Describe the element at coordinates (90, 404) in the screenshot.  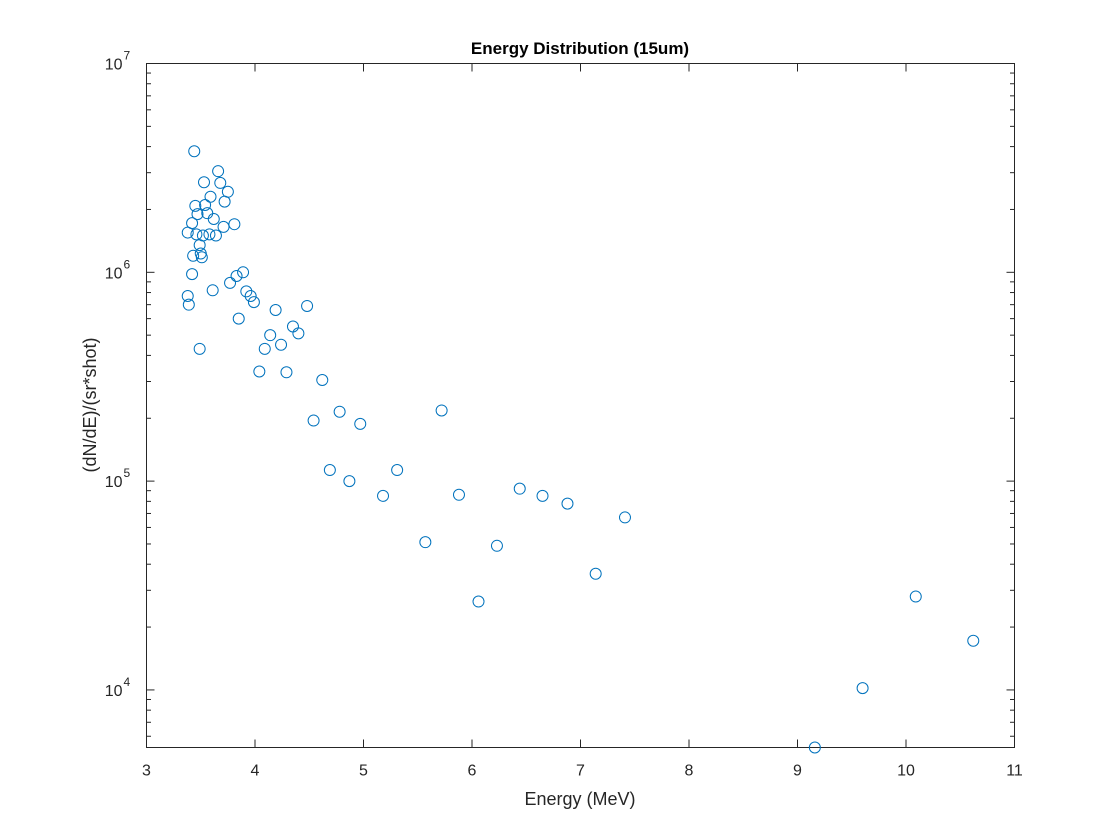
I see `y-axis-label: (dN/dE)/(sr*shot)` at that location.